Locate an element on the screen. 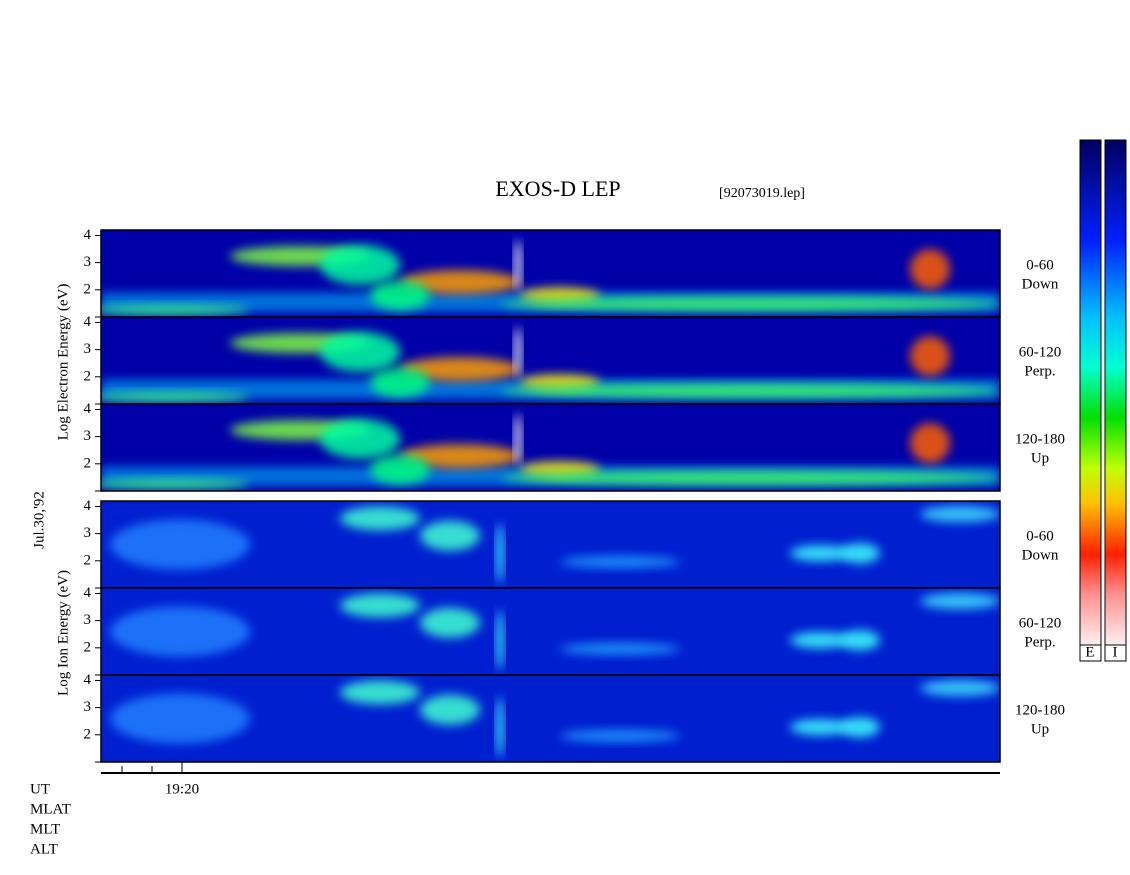 The image size is (1130, 875). row-label: ALT is located at coordinates (44, 849).